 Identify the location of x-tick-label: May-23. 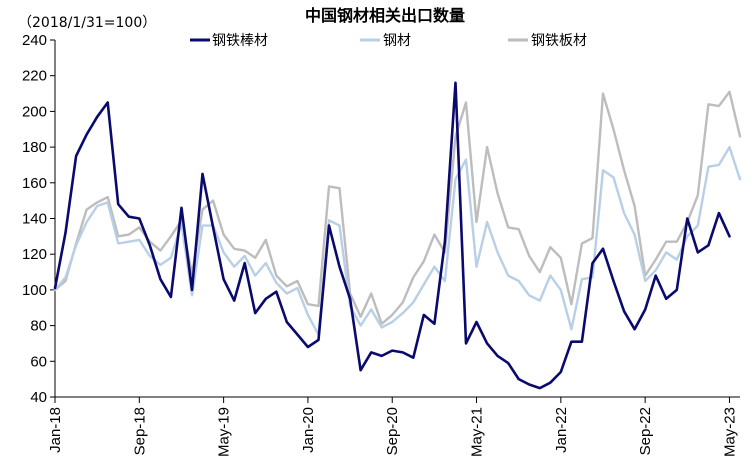
(729, 432).